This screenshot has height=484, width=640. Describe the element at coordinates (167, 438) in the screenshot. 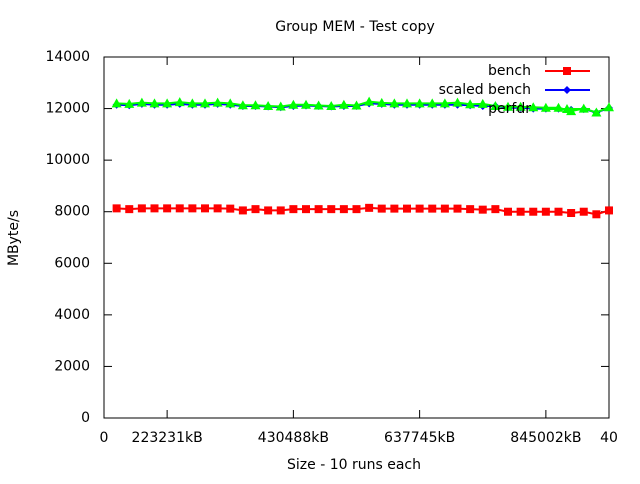

I see `x-tick-label: 223231kB` at that location.